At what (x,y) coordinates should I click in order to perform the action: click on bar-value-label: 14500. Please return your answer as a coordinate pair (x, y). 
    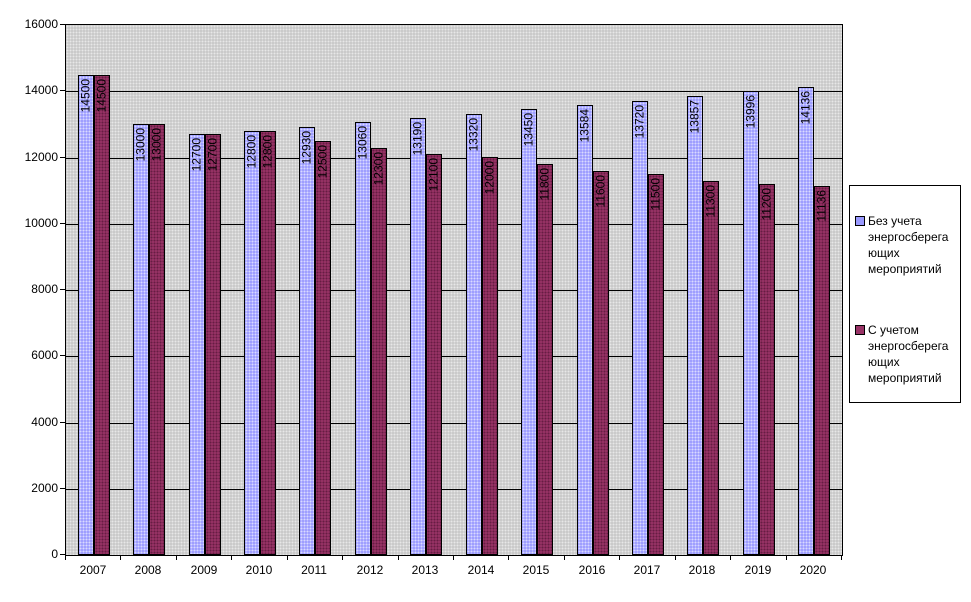
    Looking at the image, I should click on (101, 96).